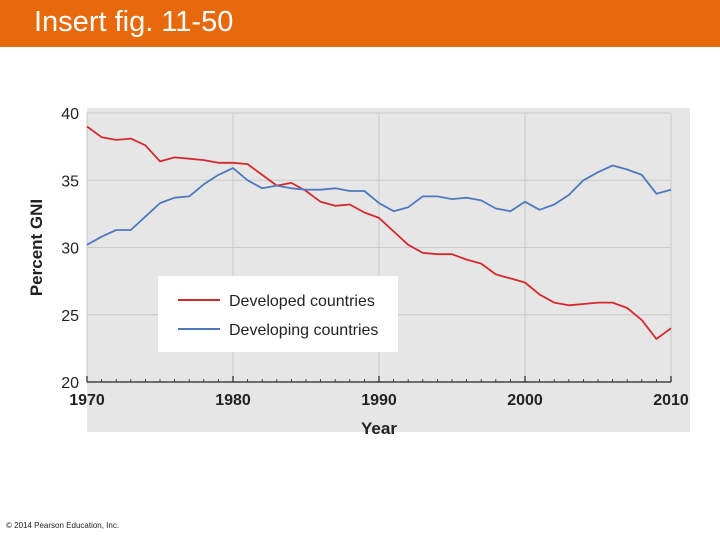  Describe the element at coordinates (671, 400) in the screenshot. I see `x-tick-label: 2010` at that location.